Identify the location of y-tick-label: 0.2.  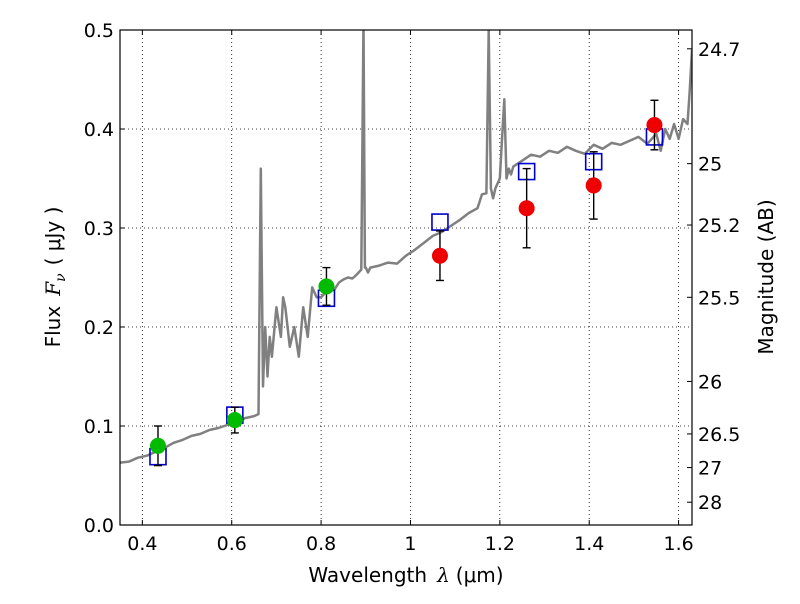
(99, 328).